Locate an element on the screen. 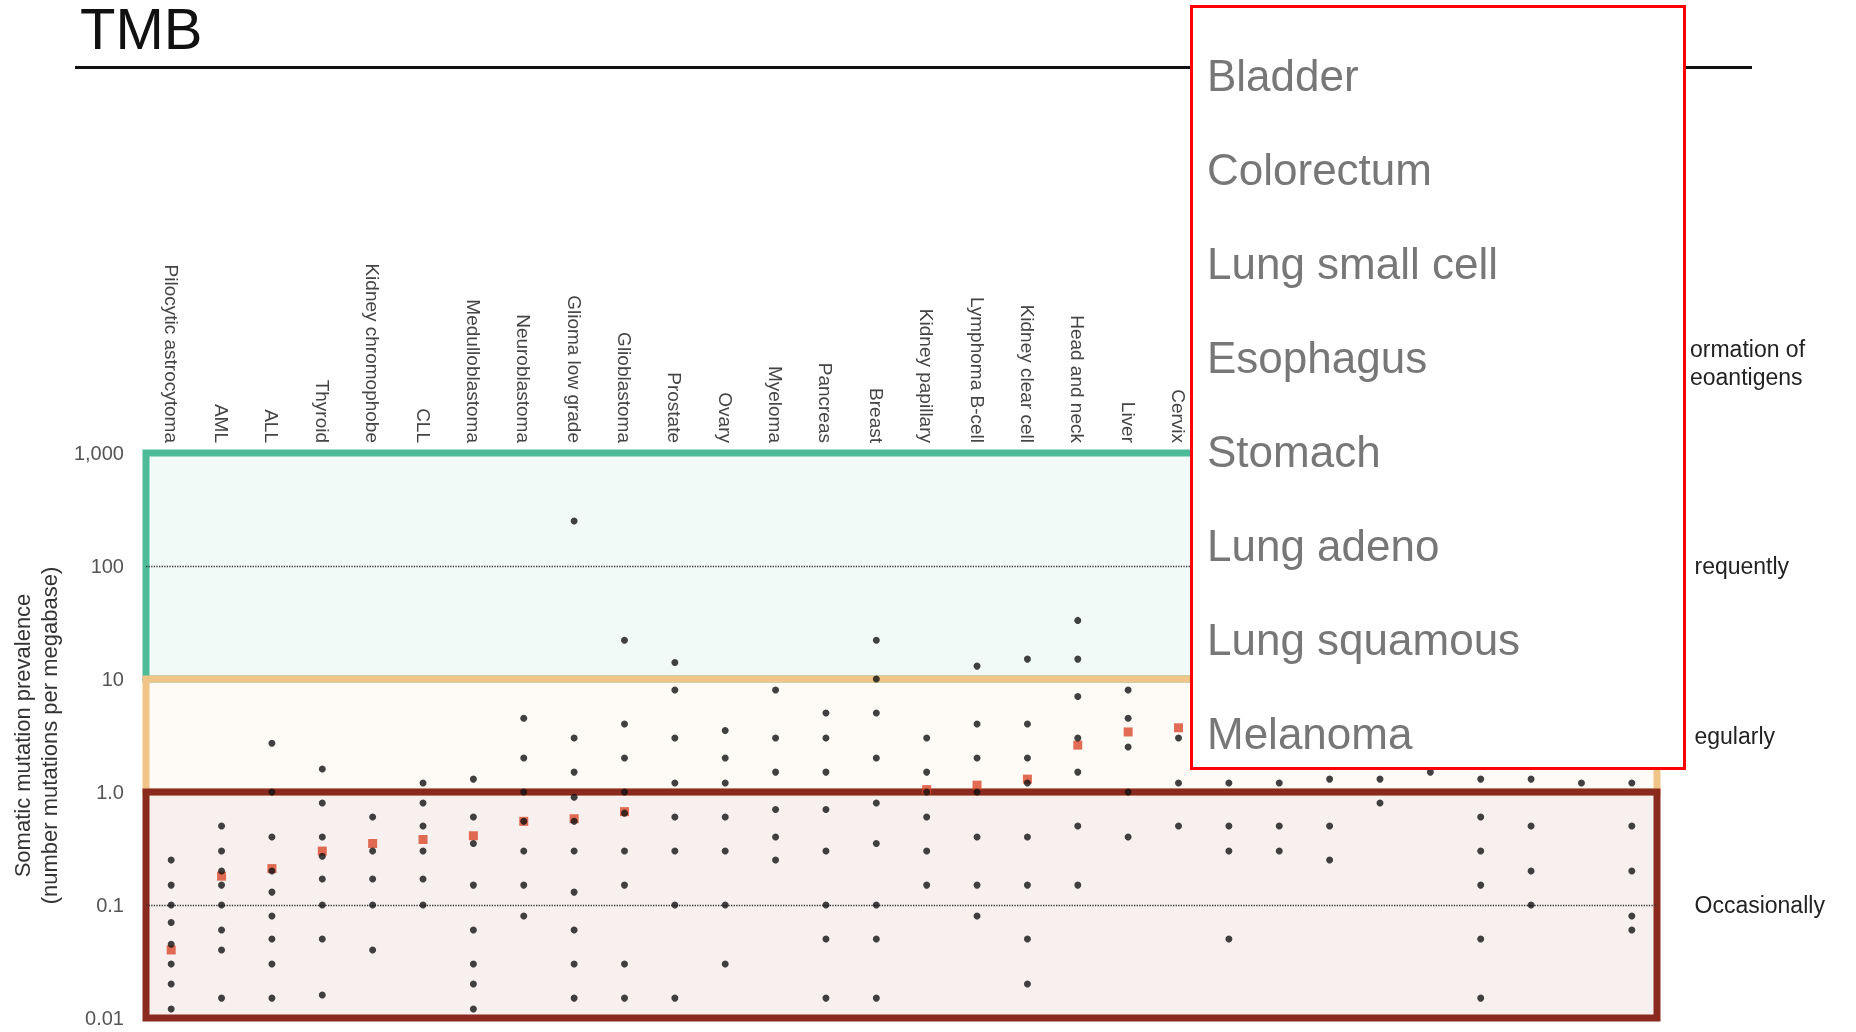 Image resolution: width=1856 pixels, height=1032 pixels. annotation: Melanoma is located at coordinates (1310, 734).